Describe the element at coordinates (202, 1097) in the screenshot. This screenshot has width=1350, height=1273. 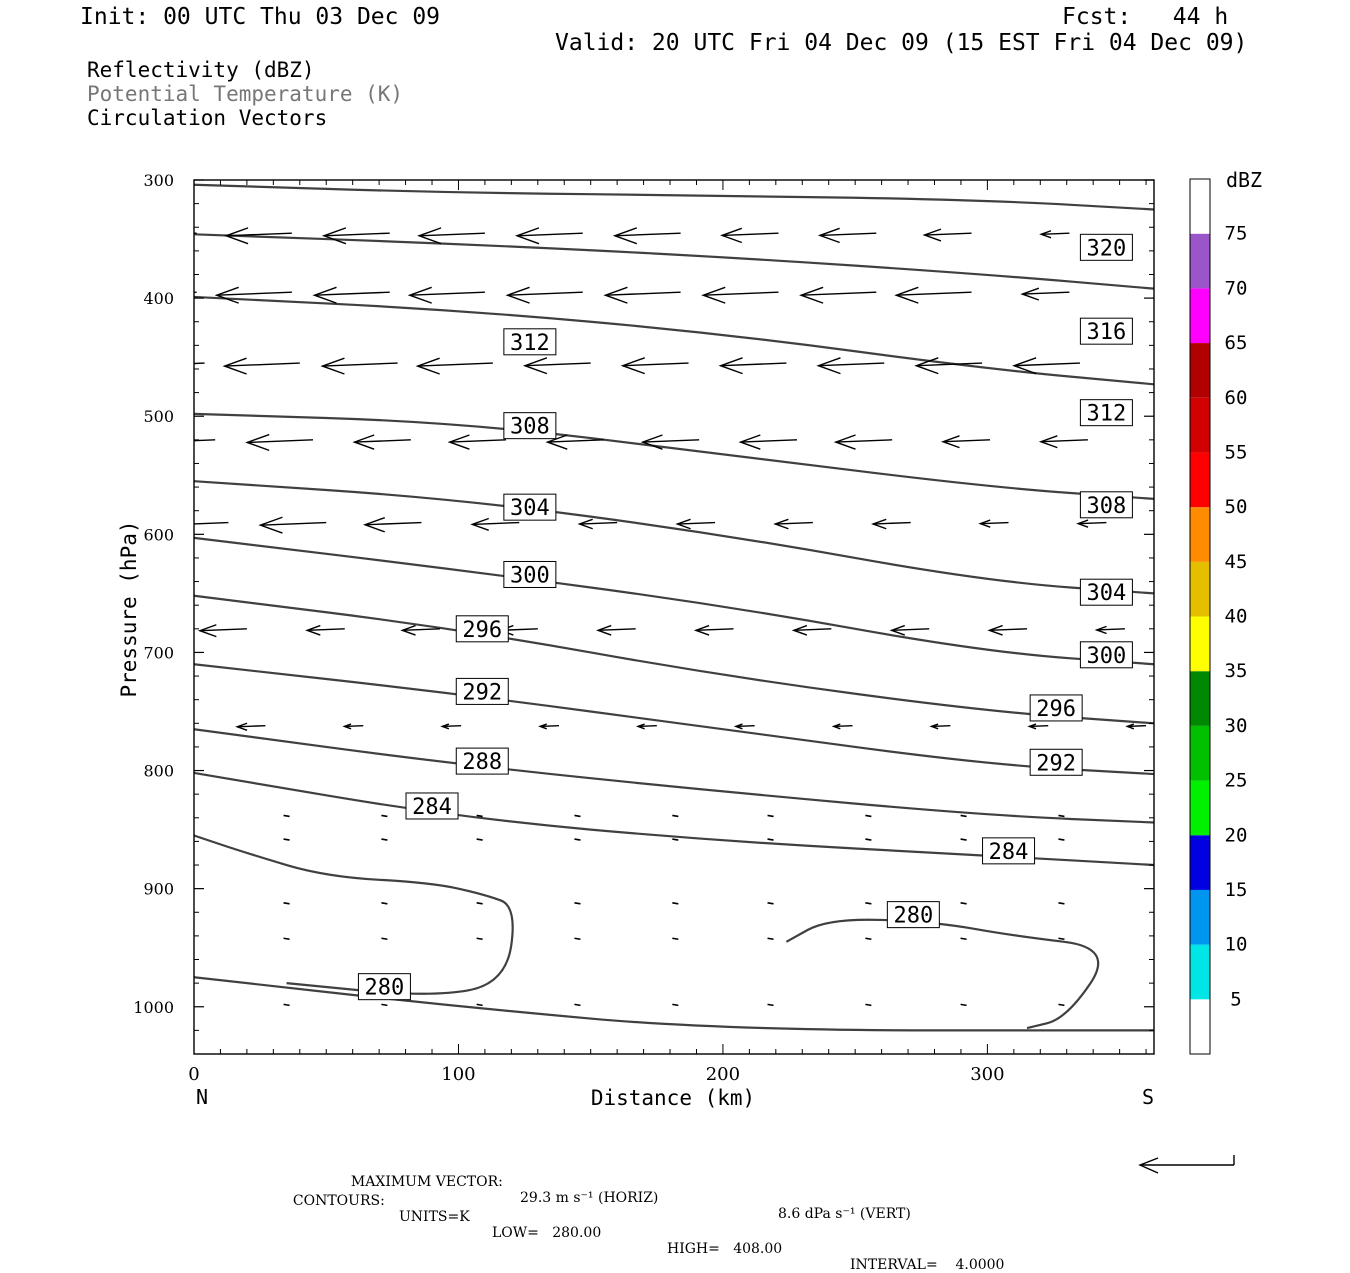
I see `x-end-label-north: N` at that location.